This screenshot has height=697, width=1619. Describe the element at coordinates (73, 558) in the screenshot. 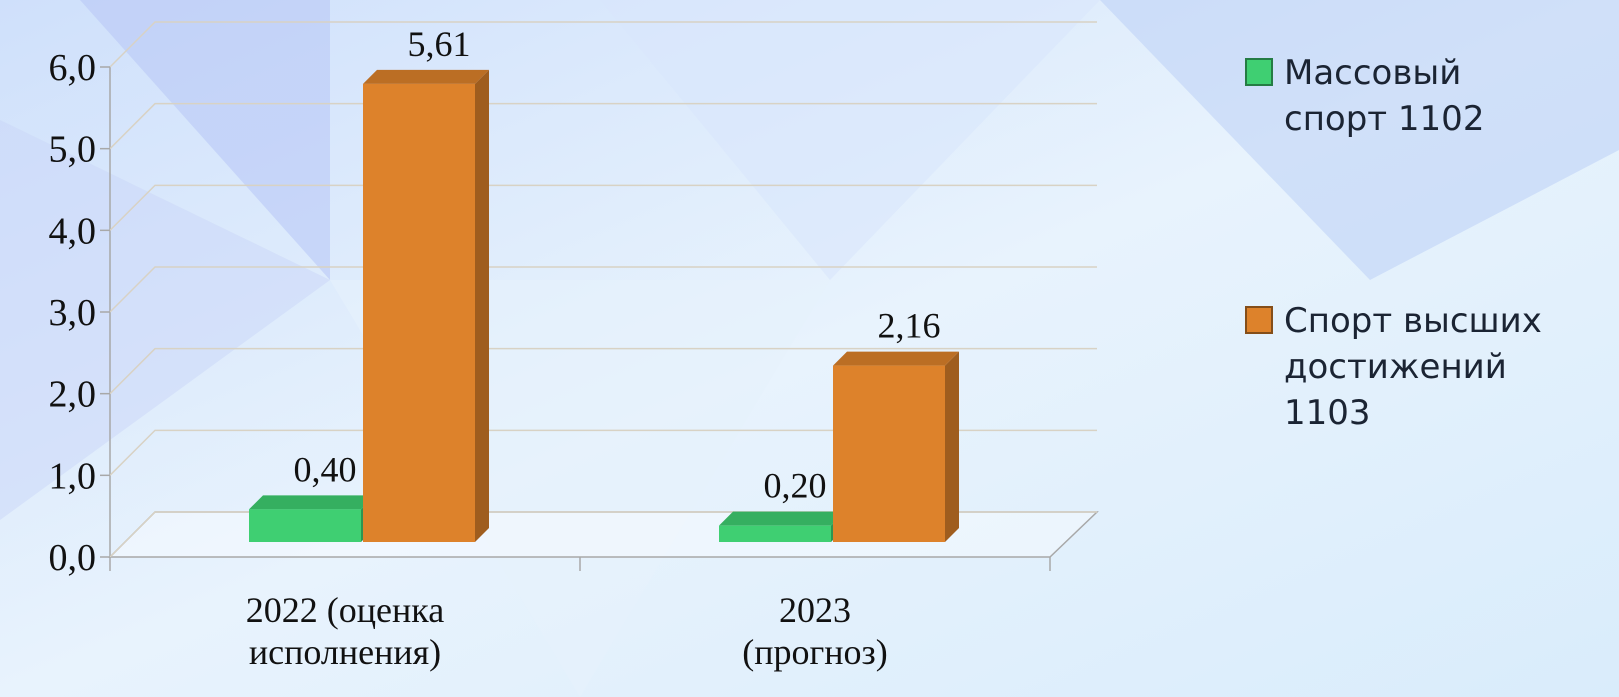

I see `y-tick-label: 0,0` at that location.